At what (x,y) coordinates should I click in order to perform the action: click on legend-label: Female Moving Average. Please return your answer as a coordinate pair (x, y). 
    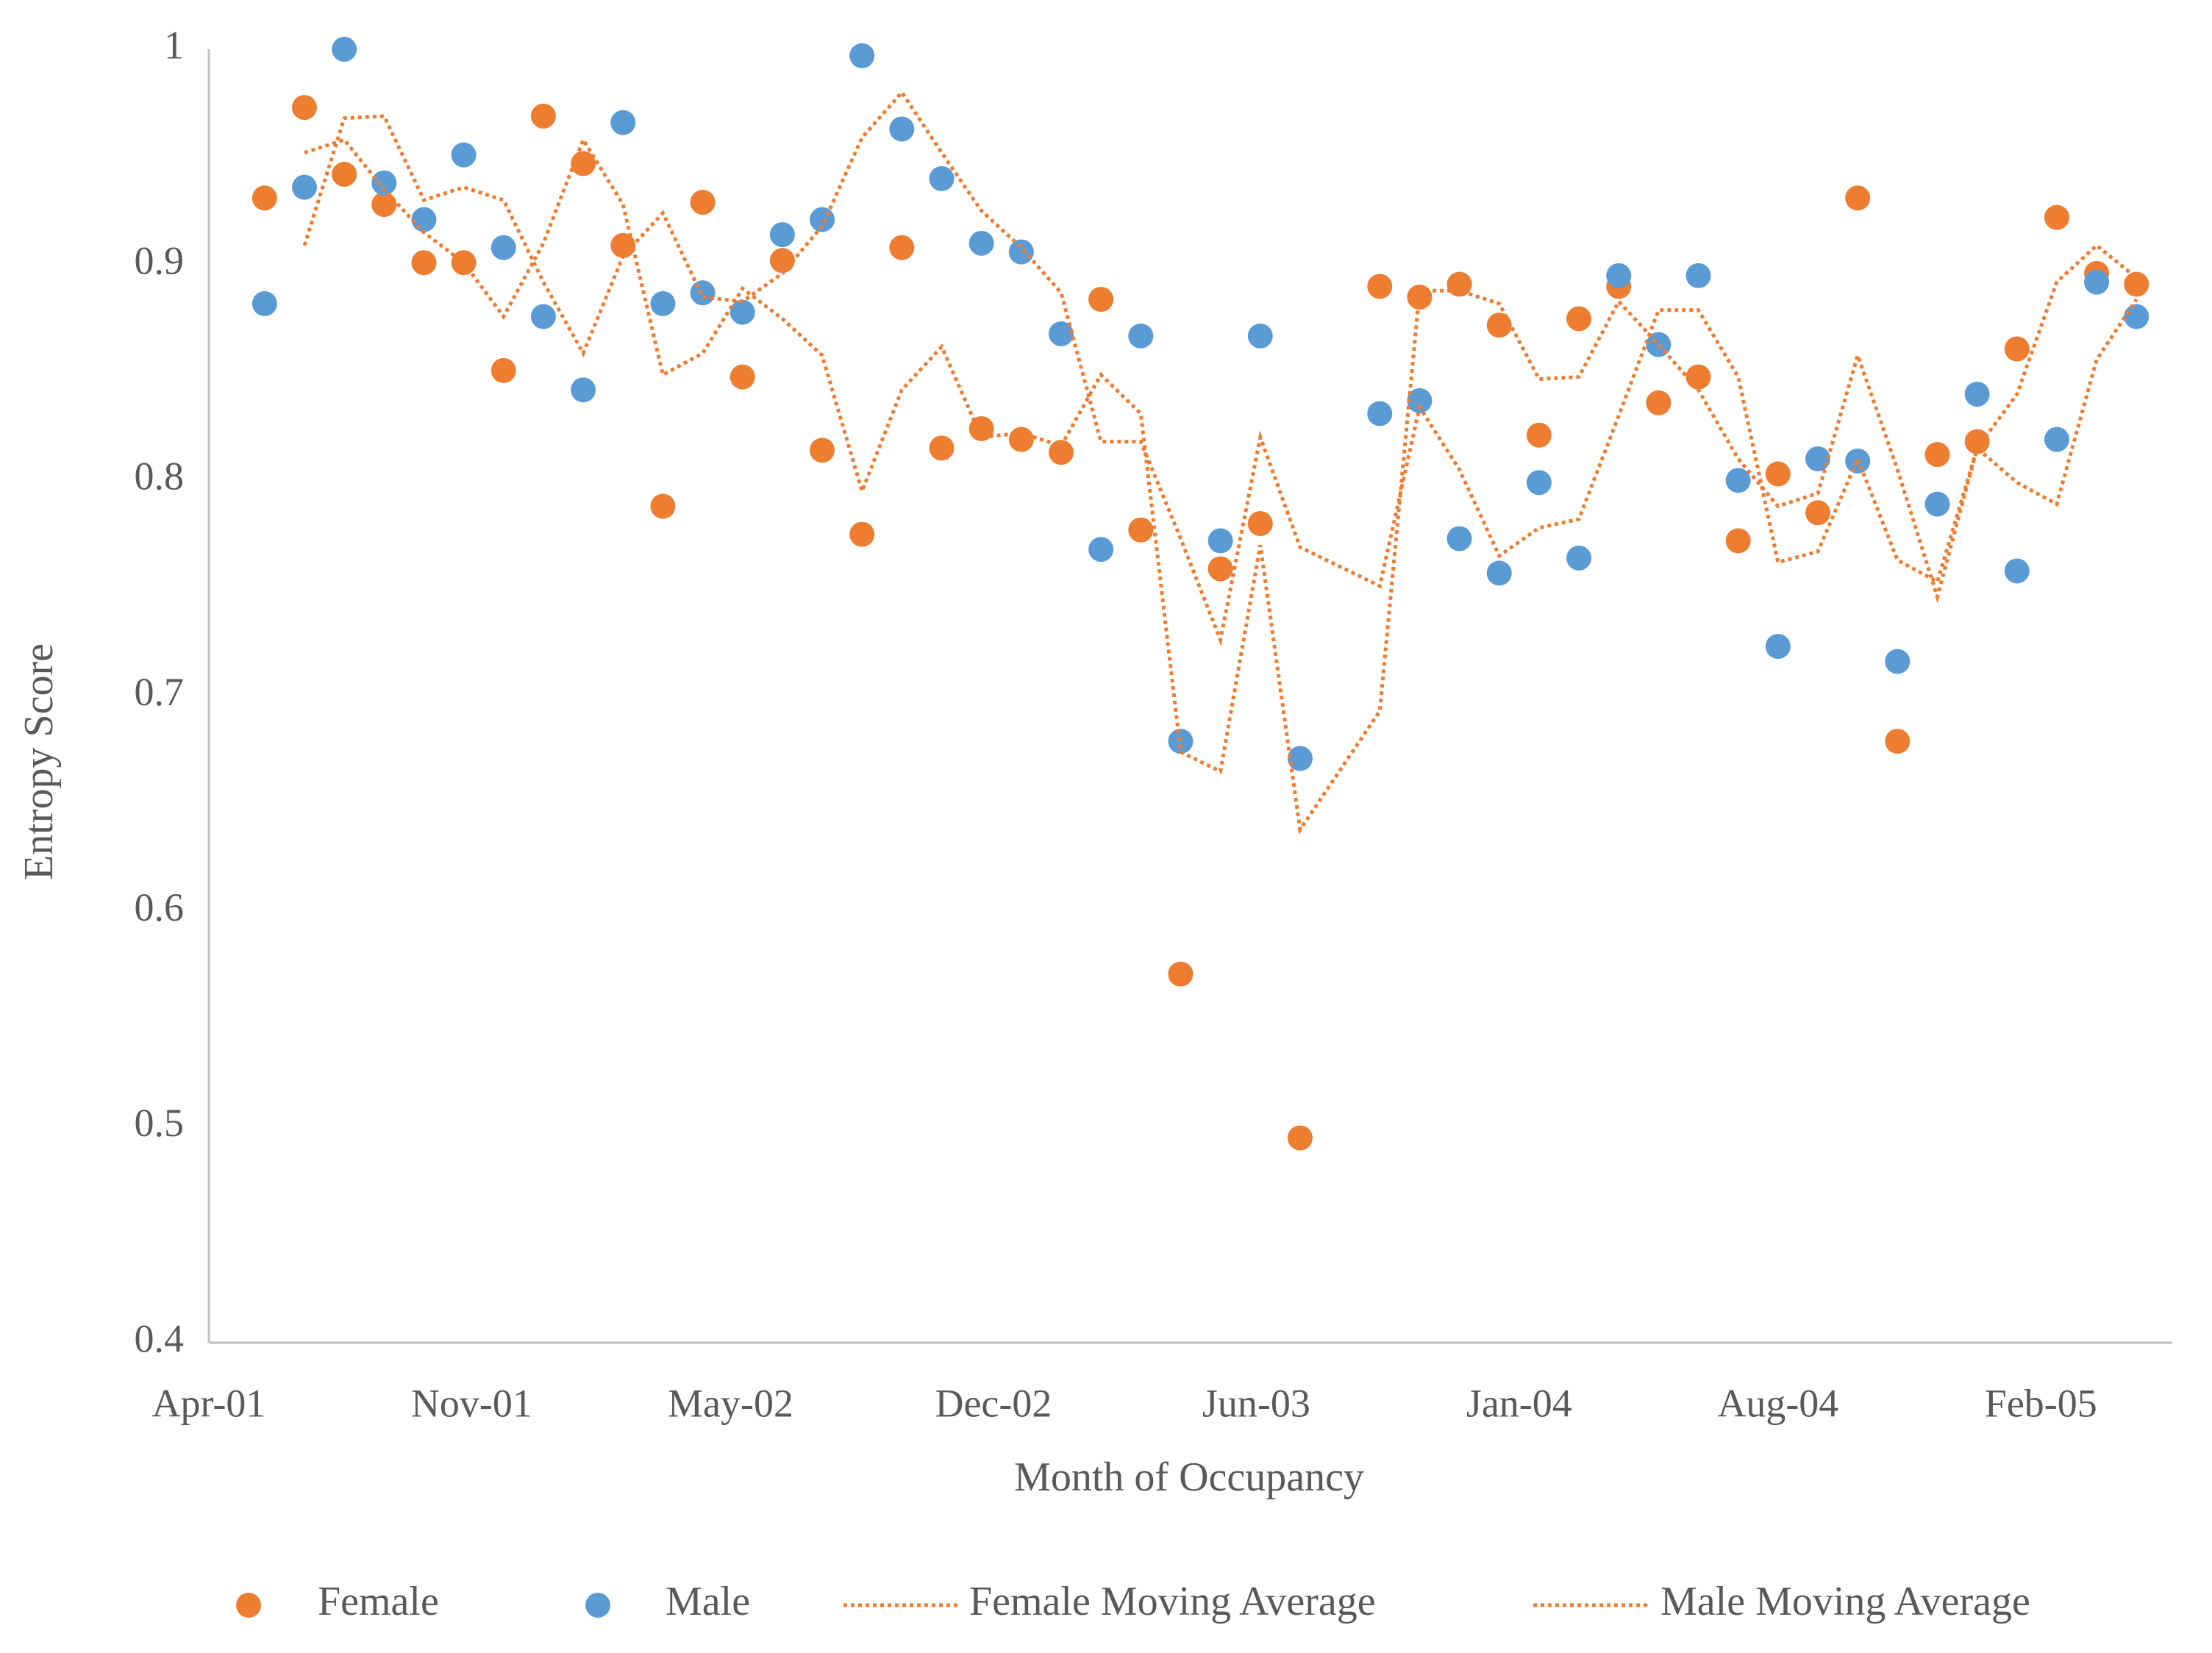
    Looking at the image, I should click on (1172, 1601).